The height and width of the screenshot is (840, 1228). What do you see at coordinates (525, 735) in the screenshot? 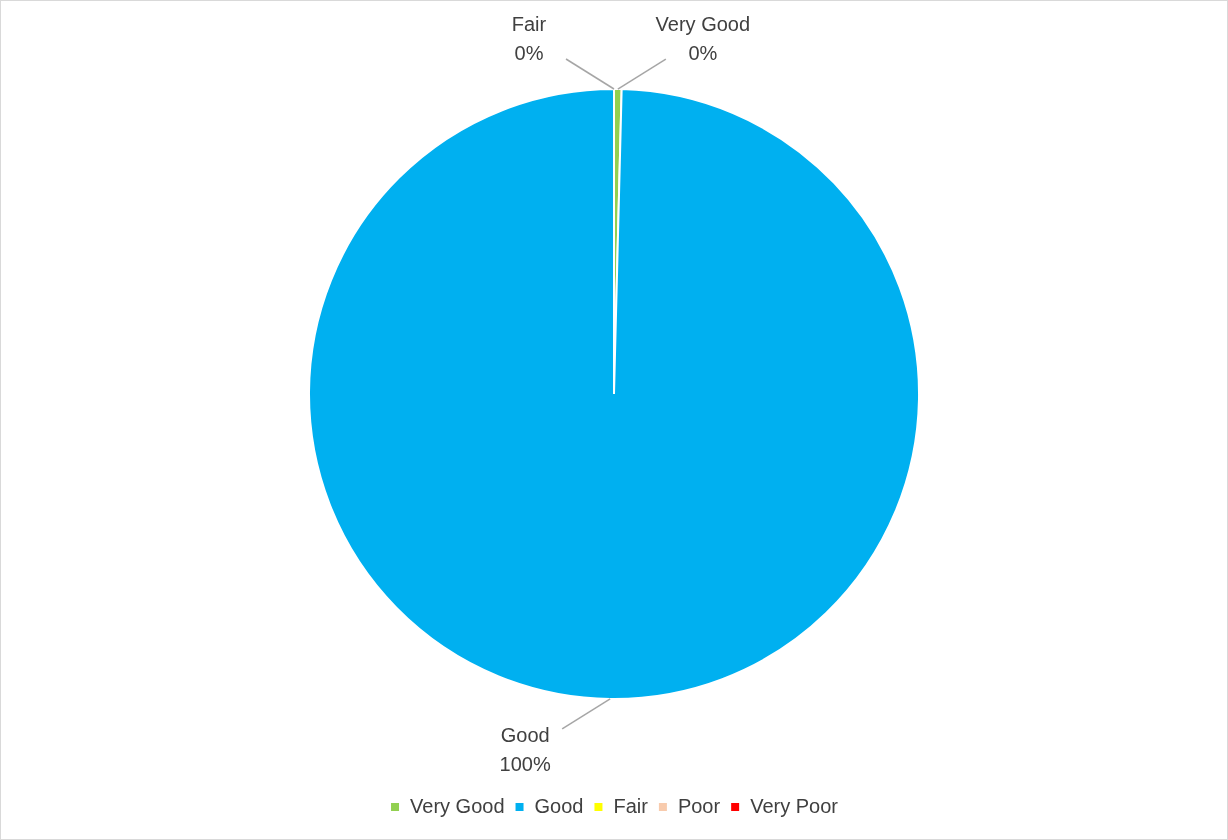
I see `slice-label: Good` at bounding box center [525, 735].